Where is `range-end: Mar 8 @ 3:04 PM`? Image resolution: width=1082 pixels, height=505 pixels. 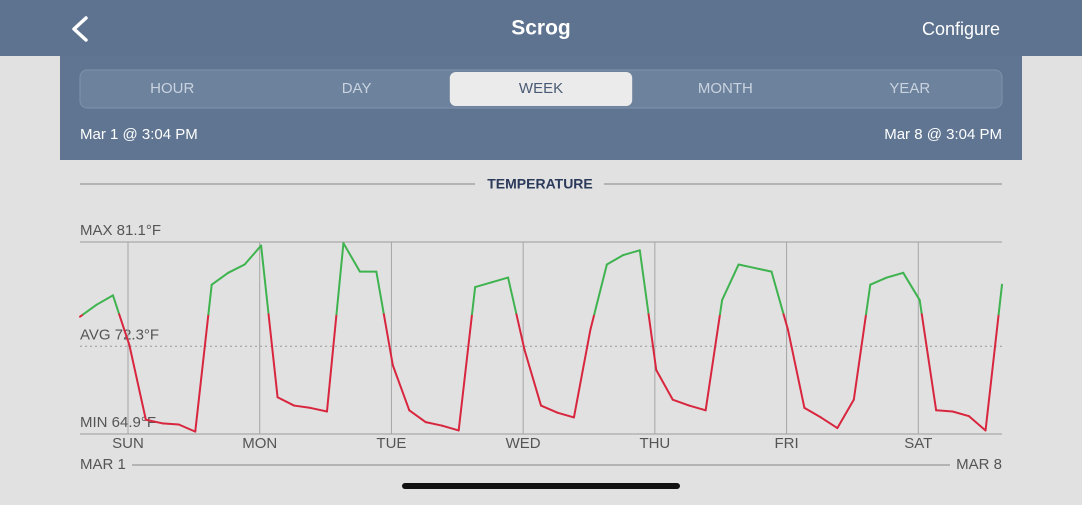 range-end: Mar 8 @ 3:04 PM is located at coordinates (943, 134).